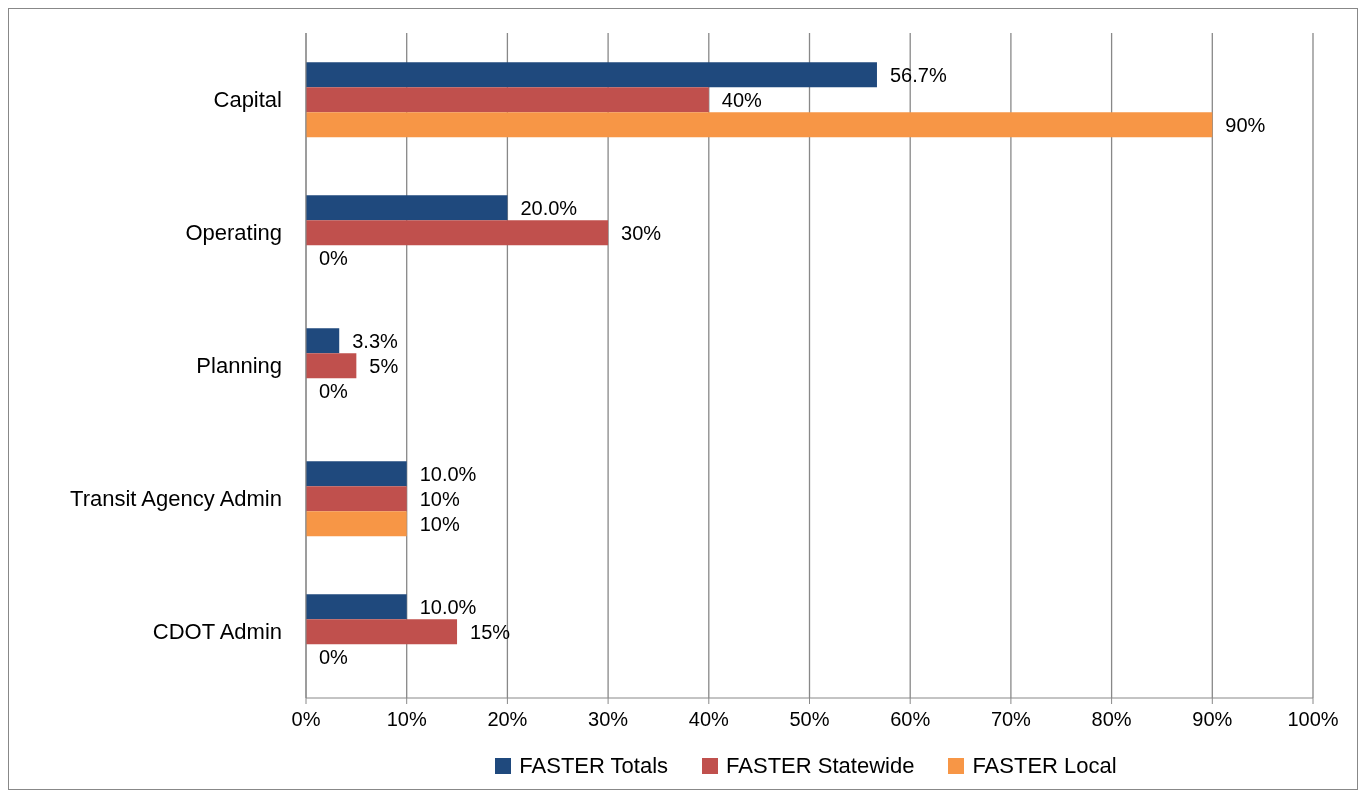 The width and height of the screenshot is (1368, 792). What do you see at coordinates (247, 100) in the screenshot?
I see `y-tick-label: Capital` at bounding box center [247, 100].